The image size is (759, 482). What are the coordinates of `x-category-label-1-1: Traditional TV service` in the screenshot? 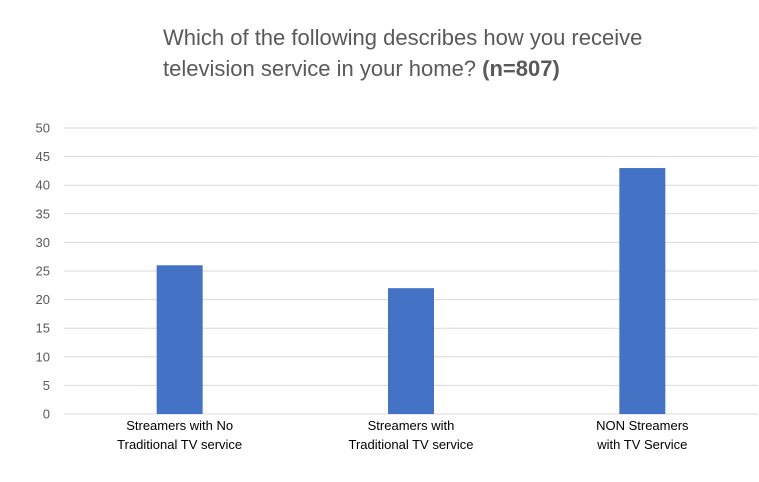 It's located at (411, 444).